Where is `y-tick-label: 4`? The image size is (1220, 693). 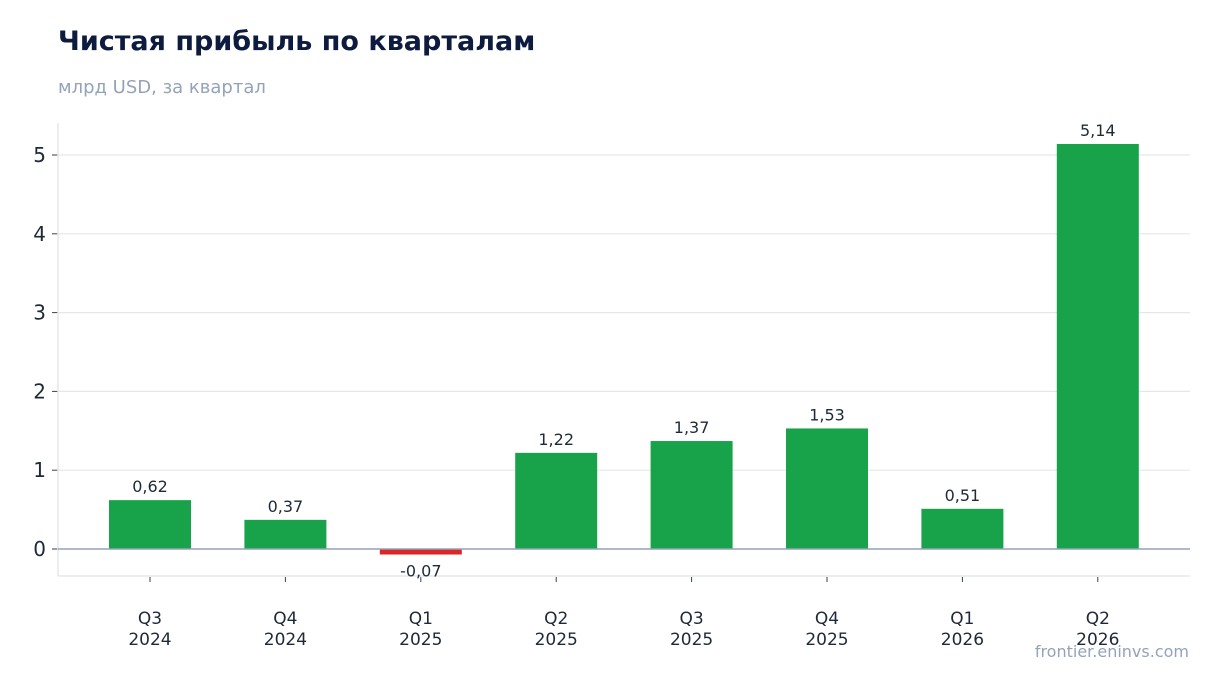
y-tick-label: 4 is located at coordinates (39, 234).